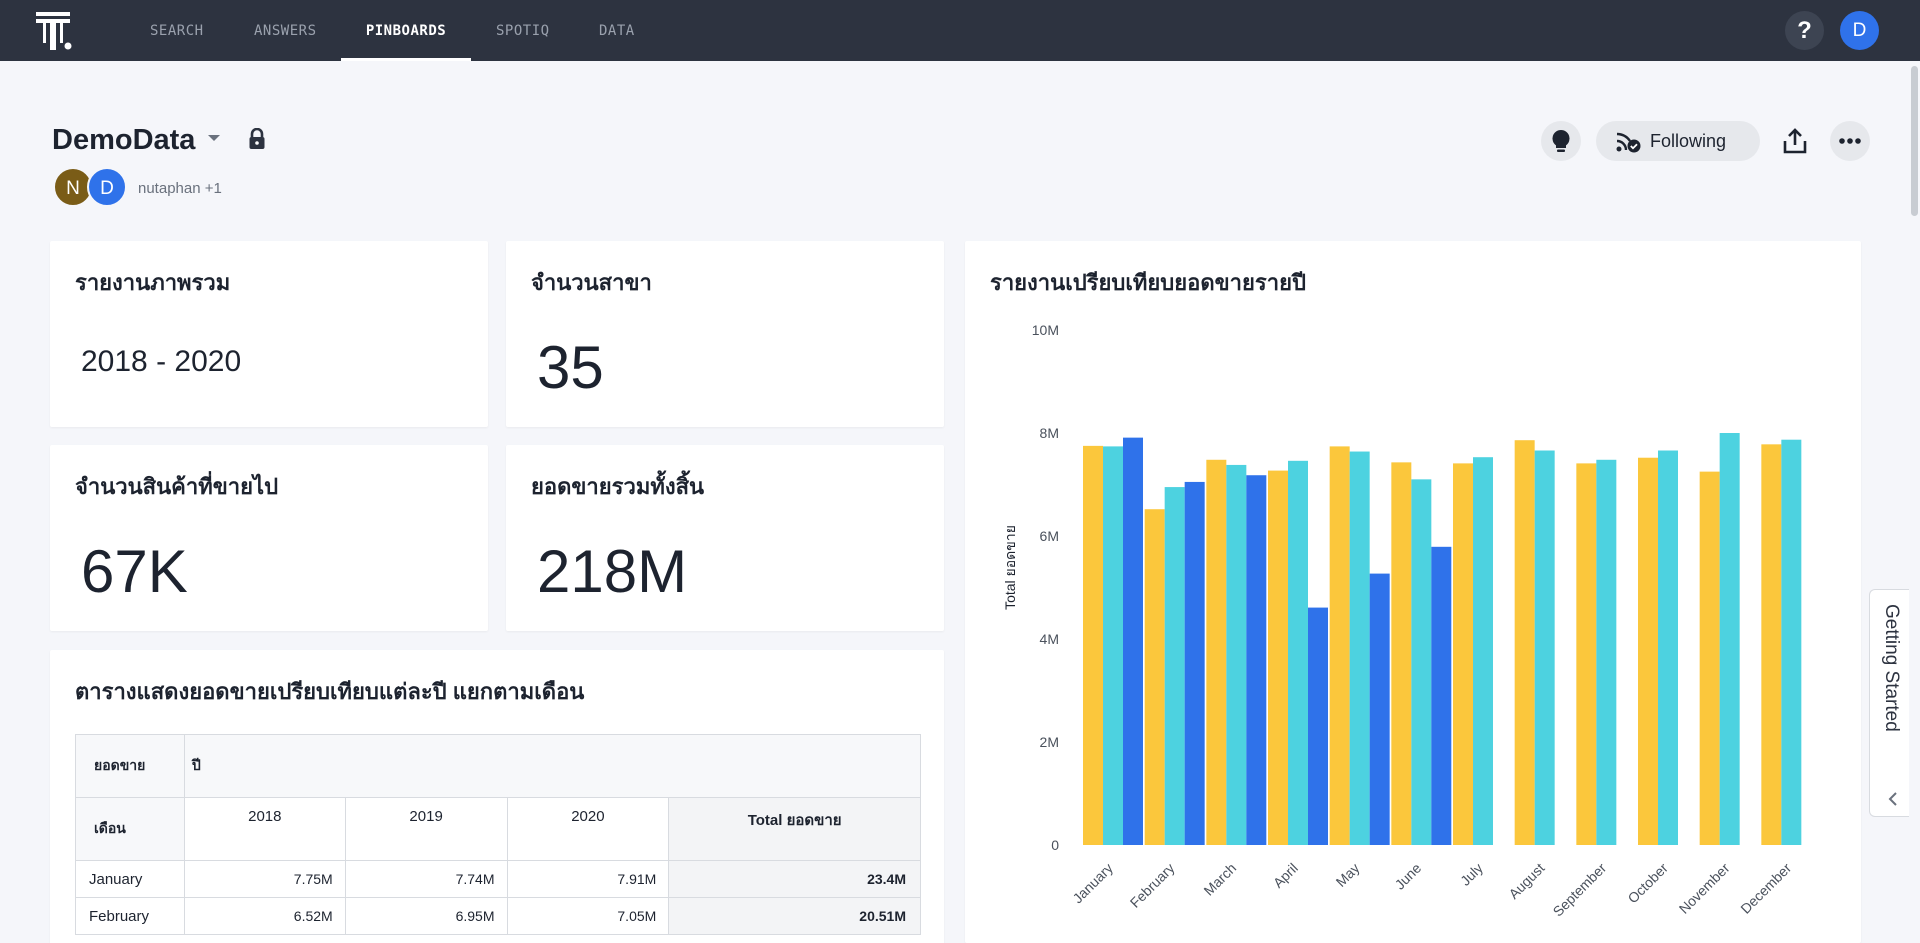 The image size is (1920, 943). Describe the element at coordinates (1891, 668) in the screenshot. I see `getting-started-label: Getting Started` at that location.